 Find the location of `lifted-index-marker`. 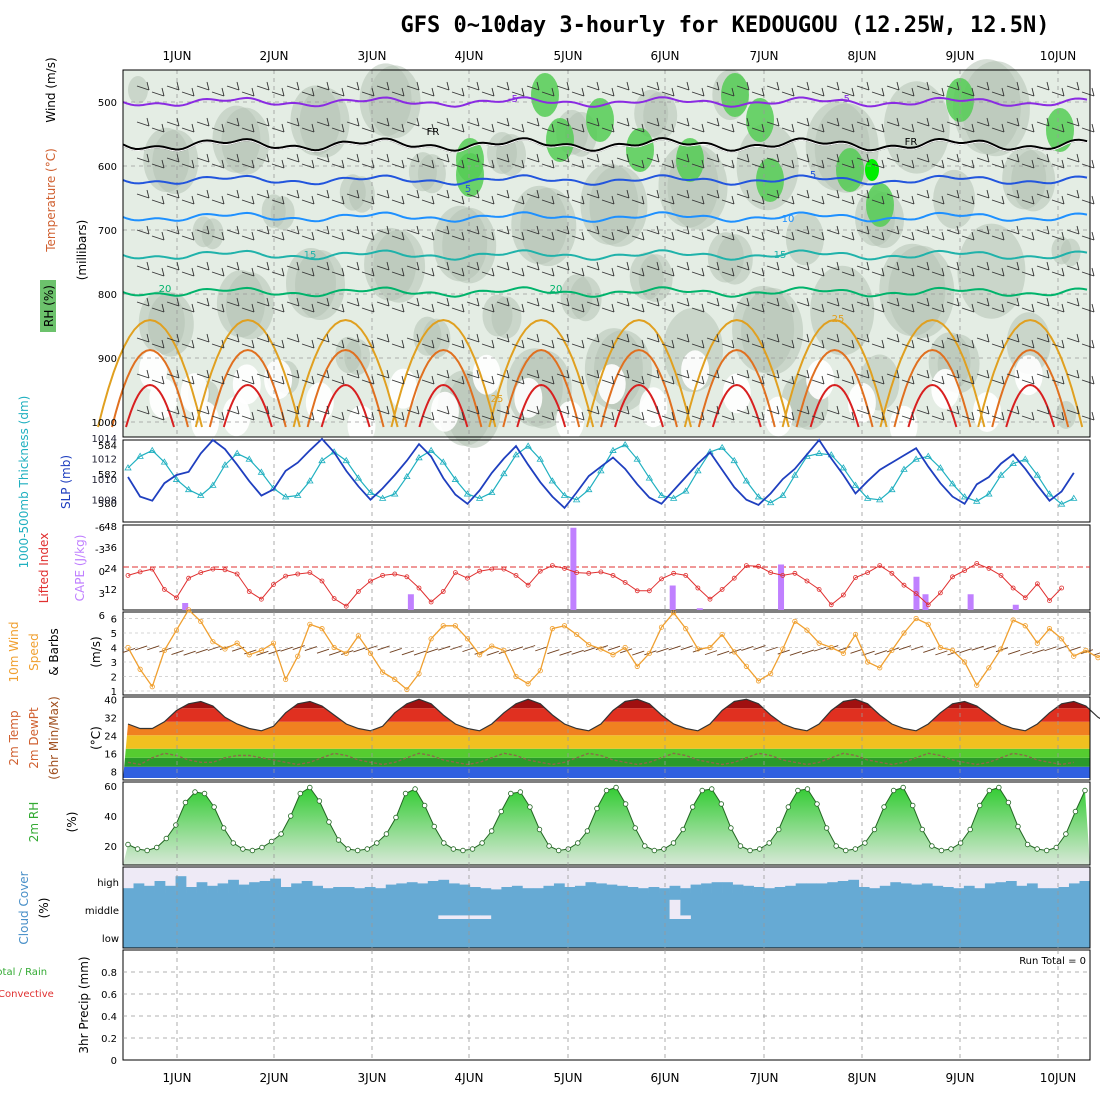

lifted-index-marker is located at coordinates (213, 569).